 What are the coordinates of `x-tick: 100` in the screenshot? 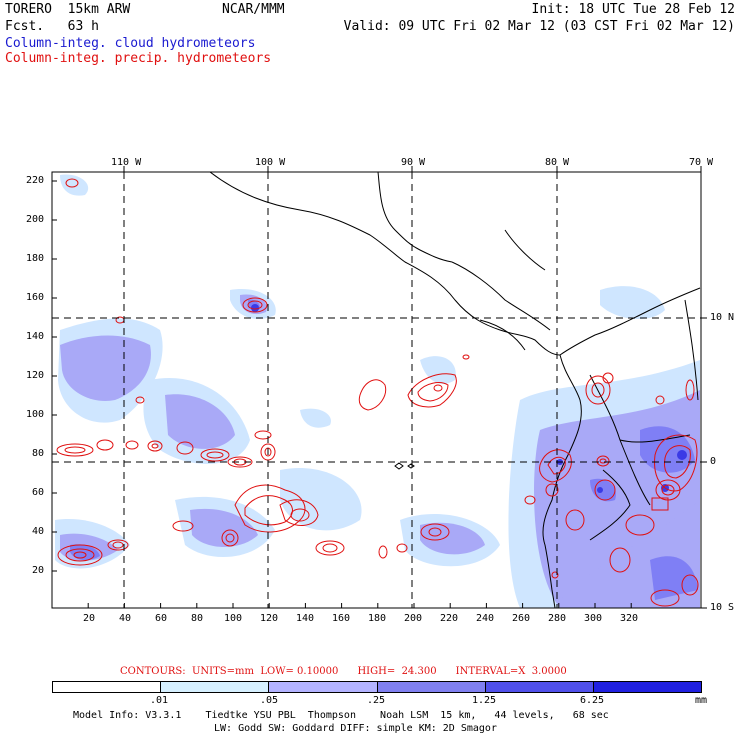 It's located at (233, 618).